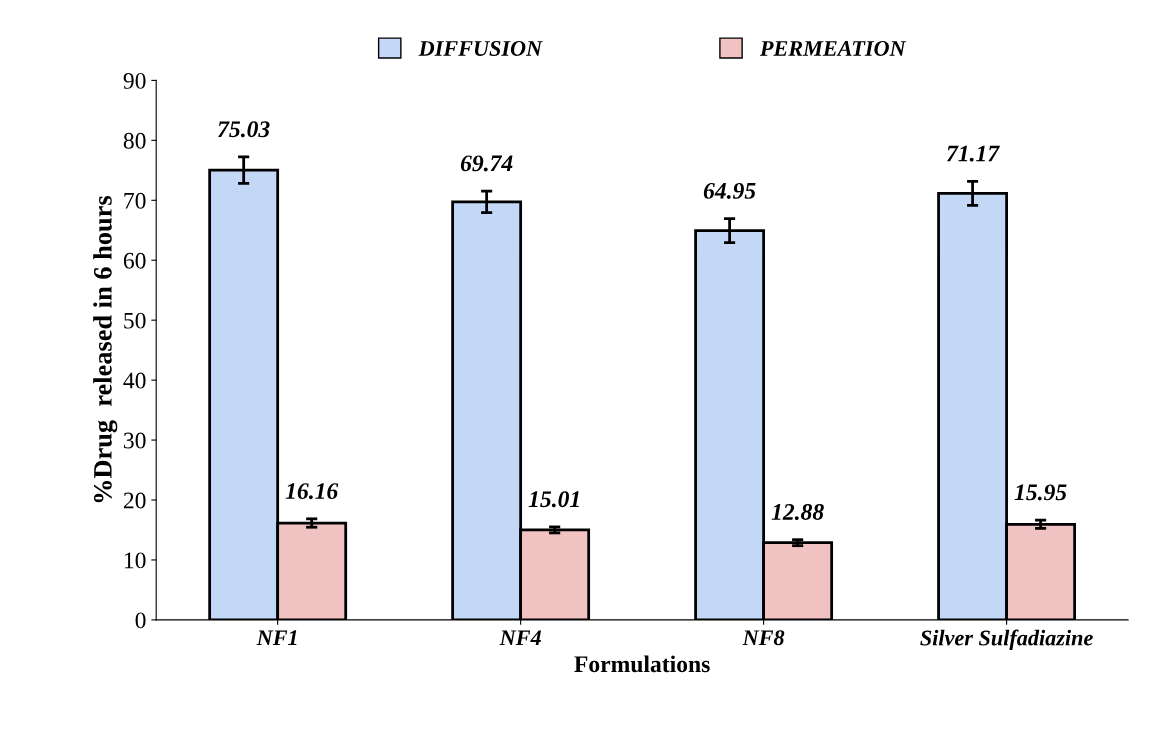 This screenshot has width=1157, height=731. I want to click on x-tick-label: NF1, so click(276, 638).